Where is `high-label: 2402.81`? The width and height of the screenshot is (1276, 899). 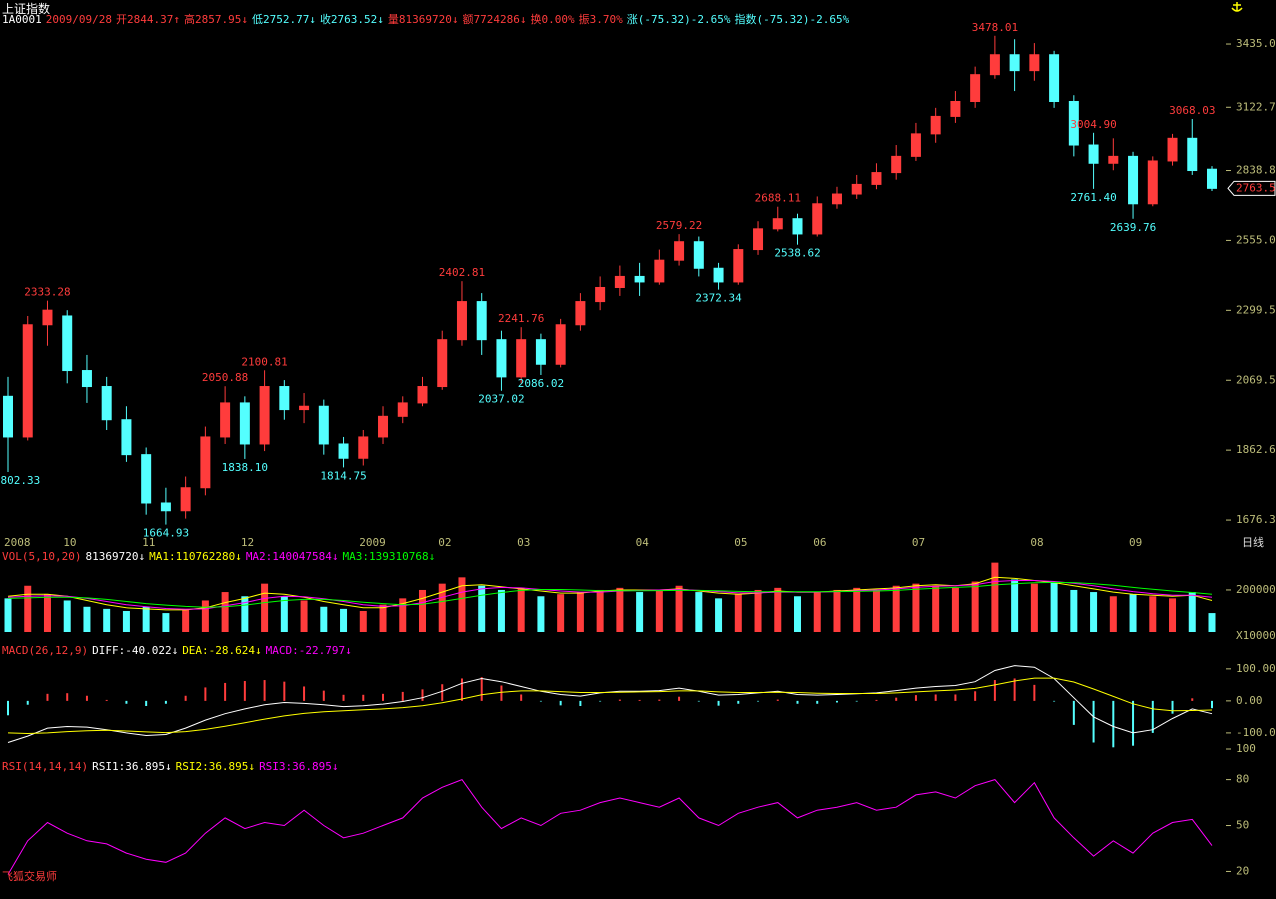 high-label: 2402.81 is located at coordinates (462, 272).